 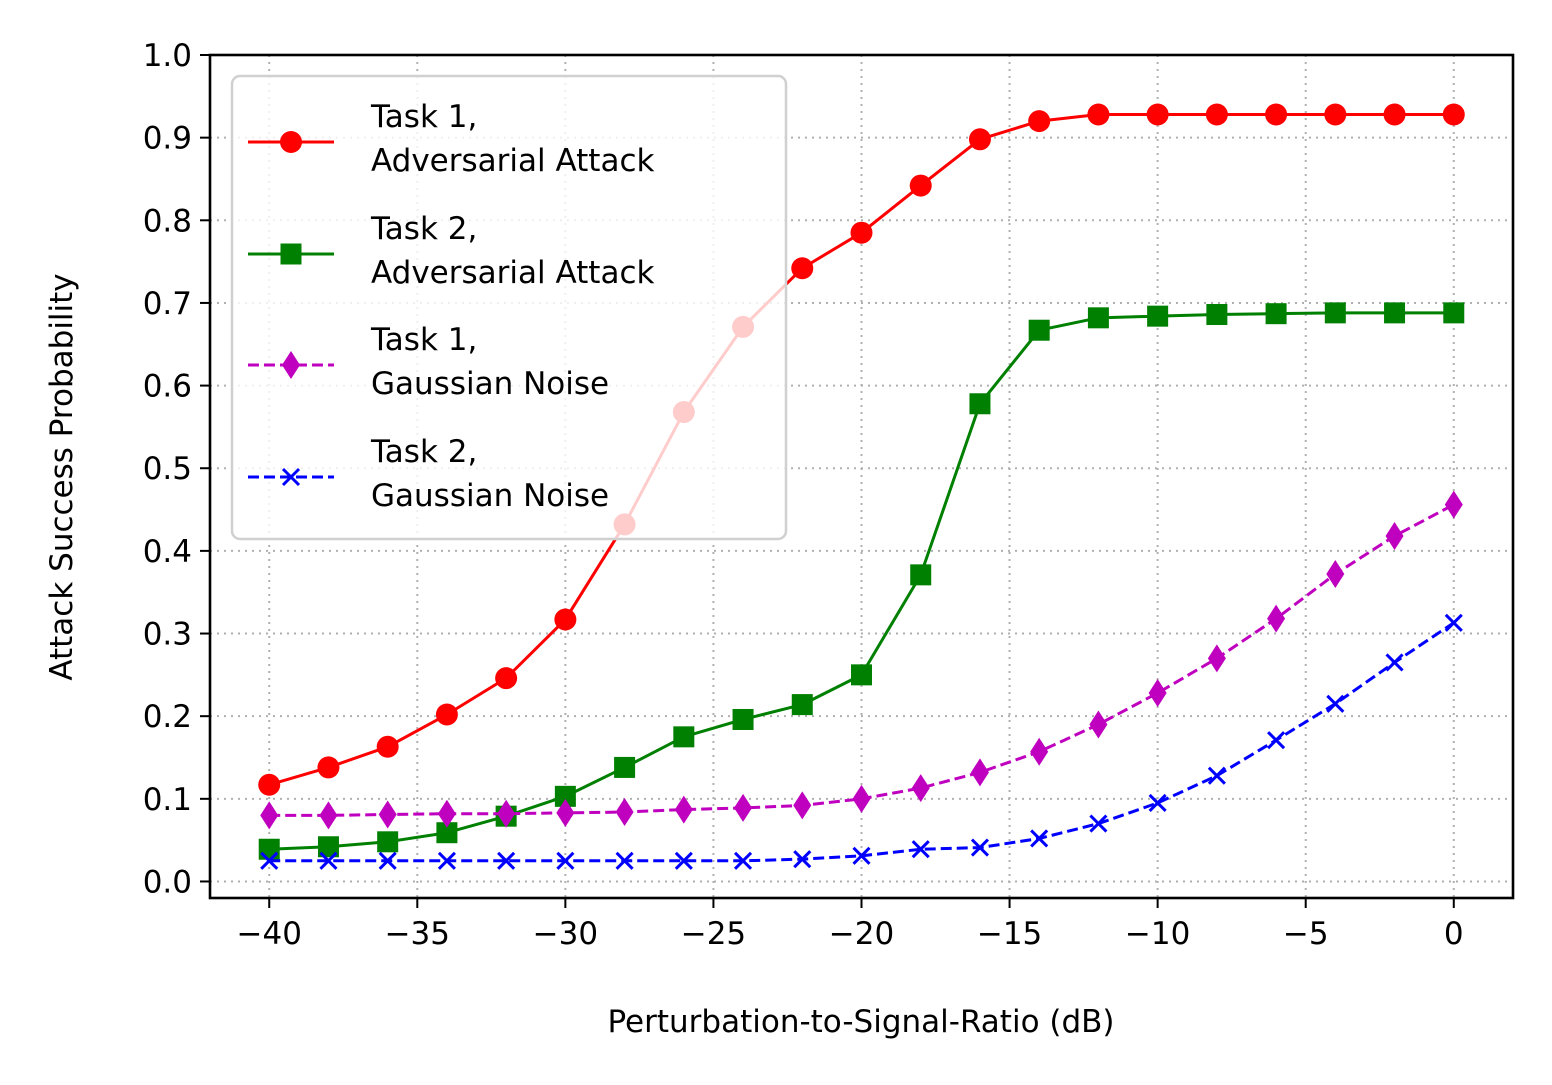 What do you see at coordinates (1454, 934) in the screenshot?
I see `x-tick-label: 0` at bounding box center [1454, 934].